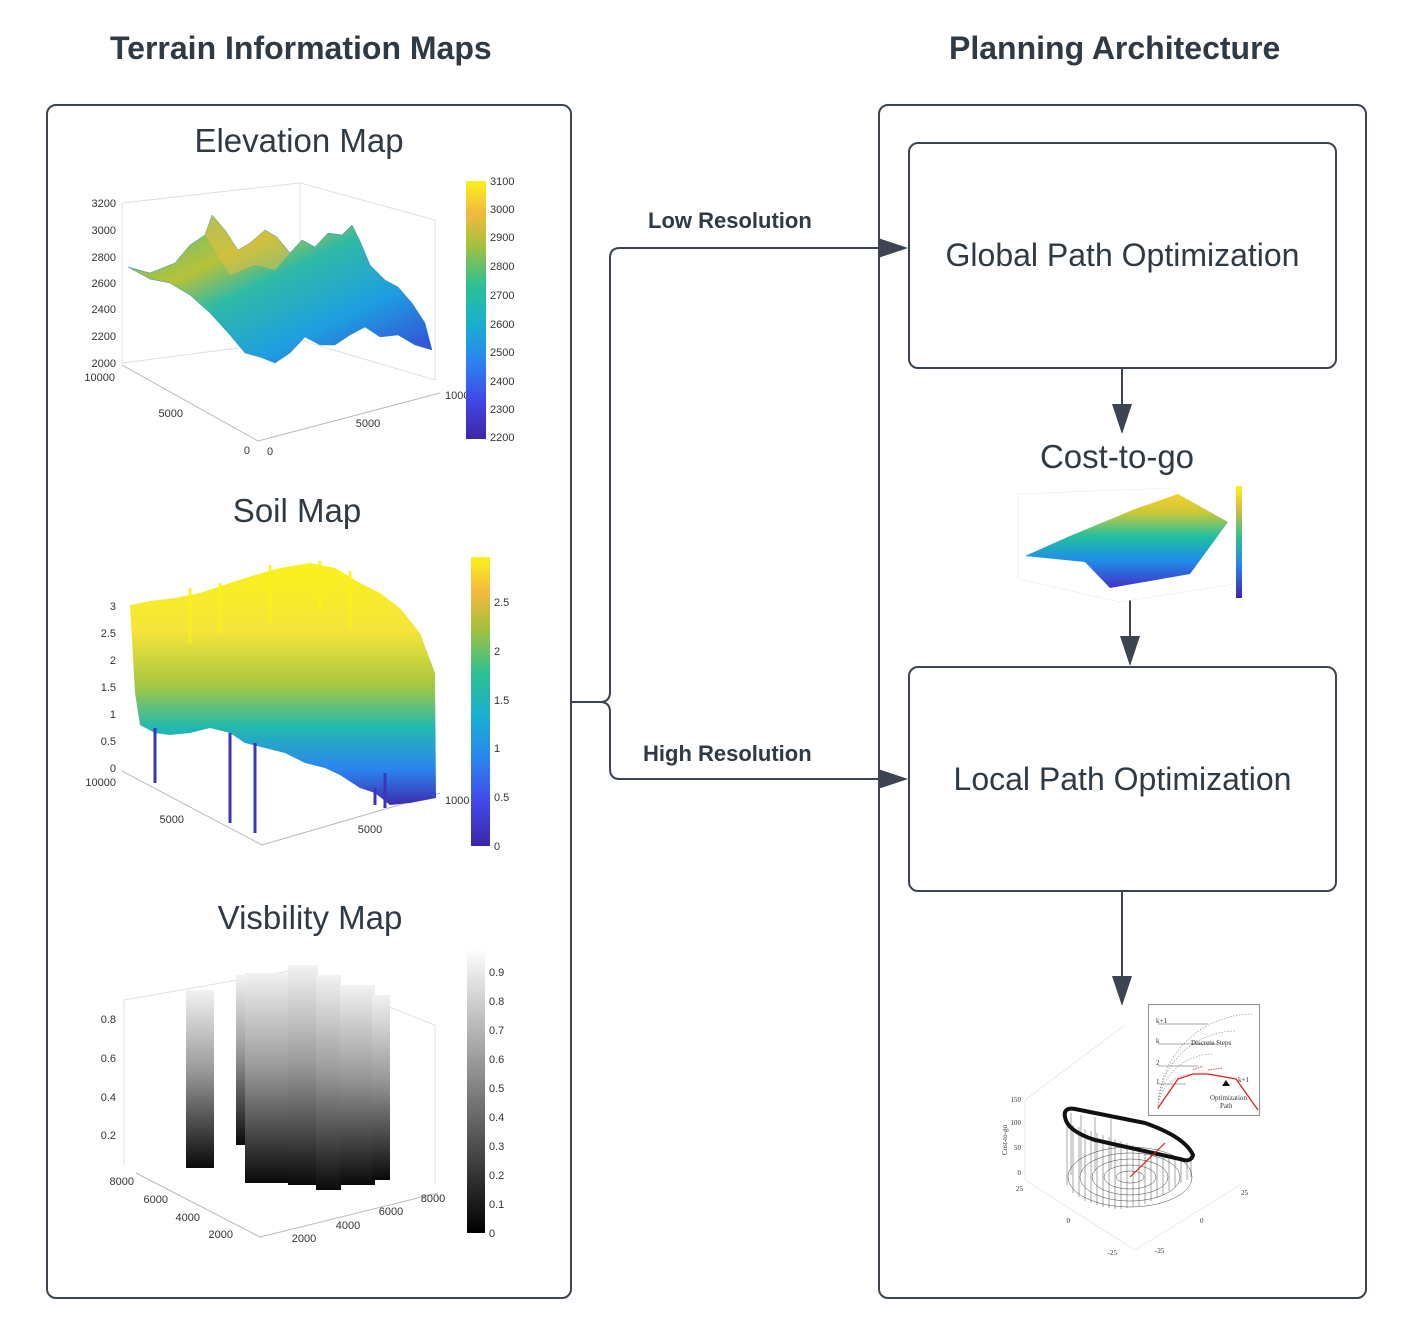  I want to click on global-path-optimization-label: Global Path Optimization, so click(1122, 255).